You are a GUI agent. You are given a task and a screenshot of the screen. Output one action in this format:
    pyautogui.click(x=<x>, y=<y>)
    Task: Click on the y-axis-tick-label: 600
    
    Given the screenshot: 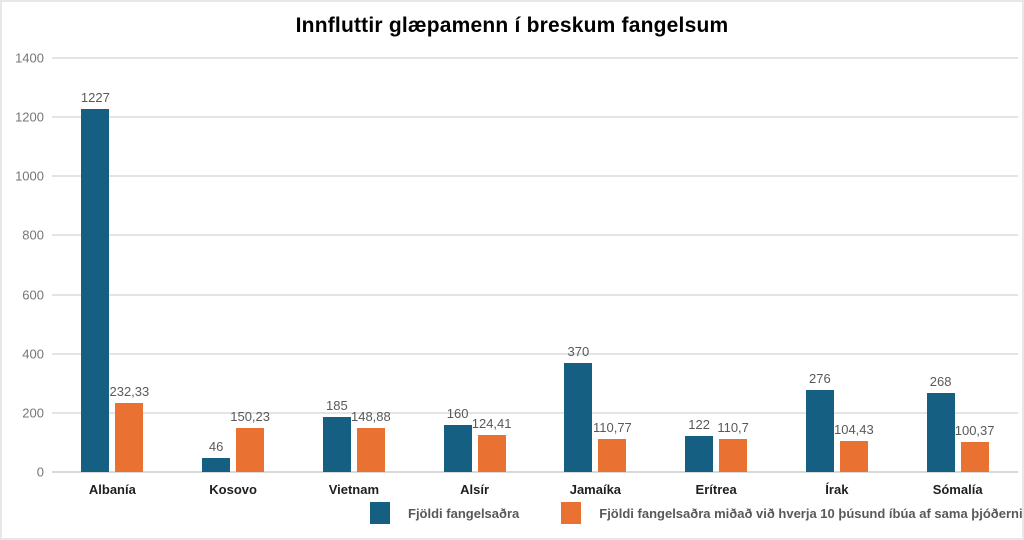 What is the action you would take?
    pyautogui.click(x=33, y=295)
    